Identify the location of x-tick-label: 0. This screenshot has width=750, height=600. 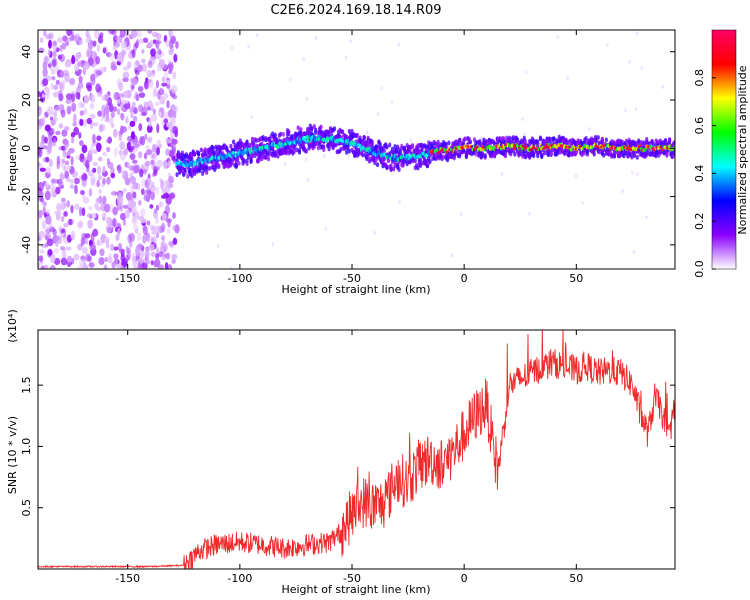
(464, 578).